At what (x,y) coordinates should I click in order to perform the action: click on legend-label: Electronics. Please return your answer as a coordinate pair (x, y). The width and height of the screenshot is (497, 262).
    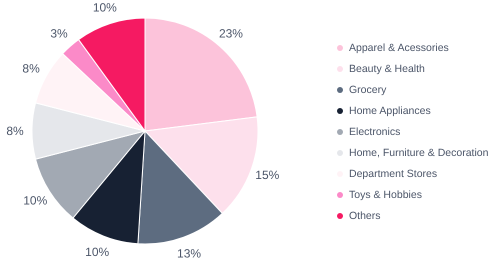
    Looking at the image, I should click on (374, 132).